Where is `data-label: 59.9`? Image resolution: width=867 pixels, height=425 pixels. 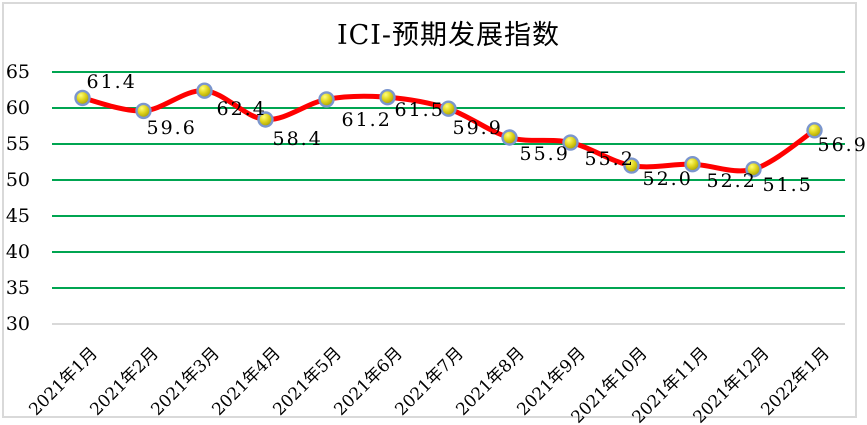
data-label: 59.9 is located at coordinates (477, 127).